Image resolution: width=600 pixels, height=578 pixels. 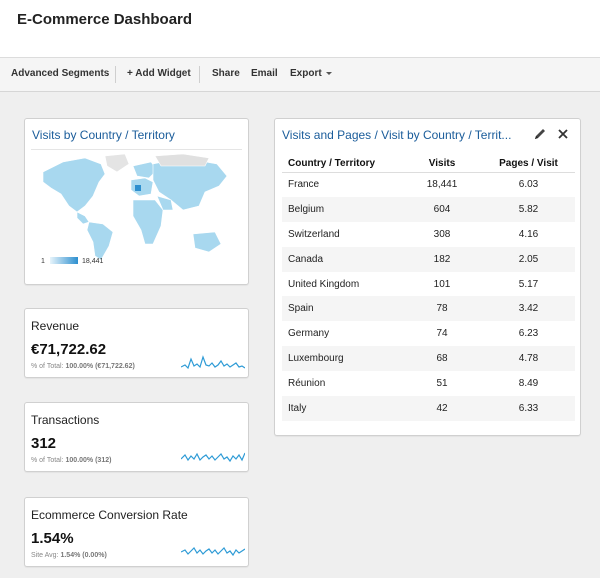 I want to click on visits-cell: 68, so click(x=442, y=359).